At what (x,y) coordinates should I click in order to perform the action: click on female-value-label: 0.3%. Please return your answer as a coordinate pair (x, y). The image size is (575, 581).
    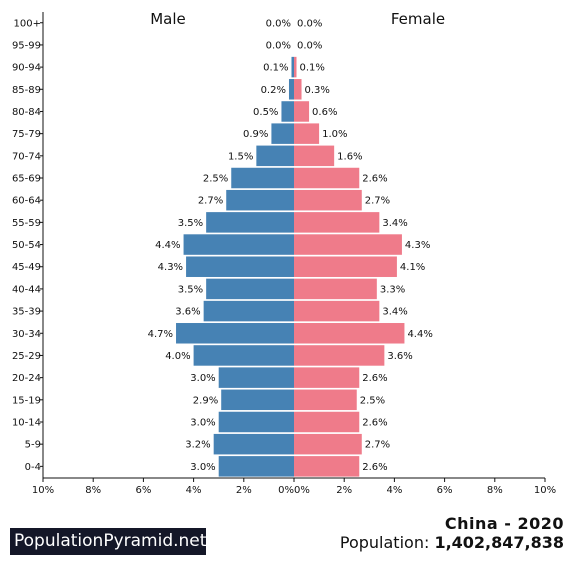
    Looking at the image, I should click on (317, 90).